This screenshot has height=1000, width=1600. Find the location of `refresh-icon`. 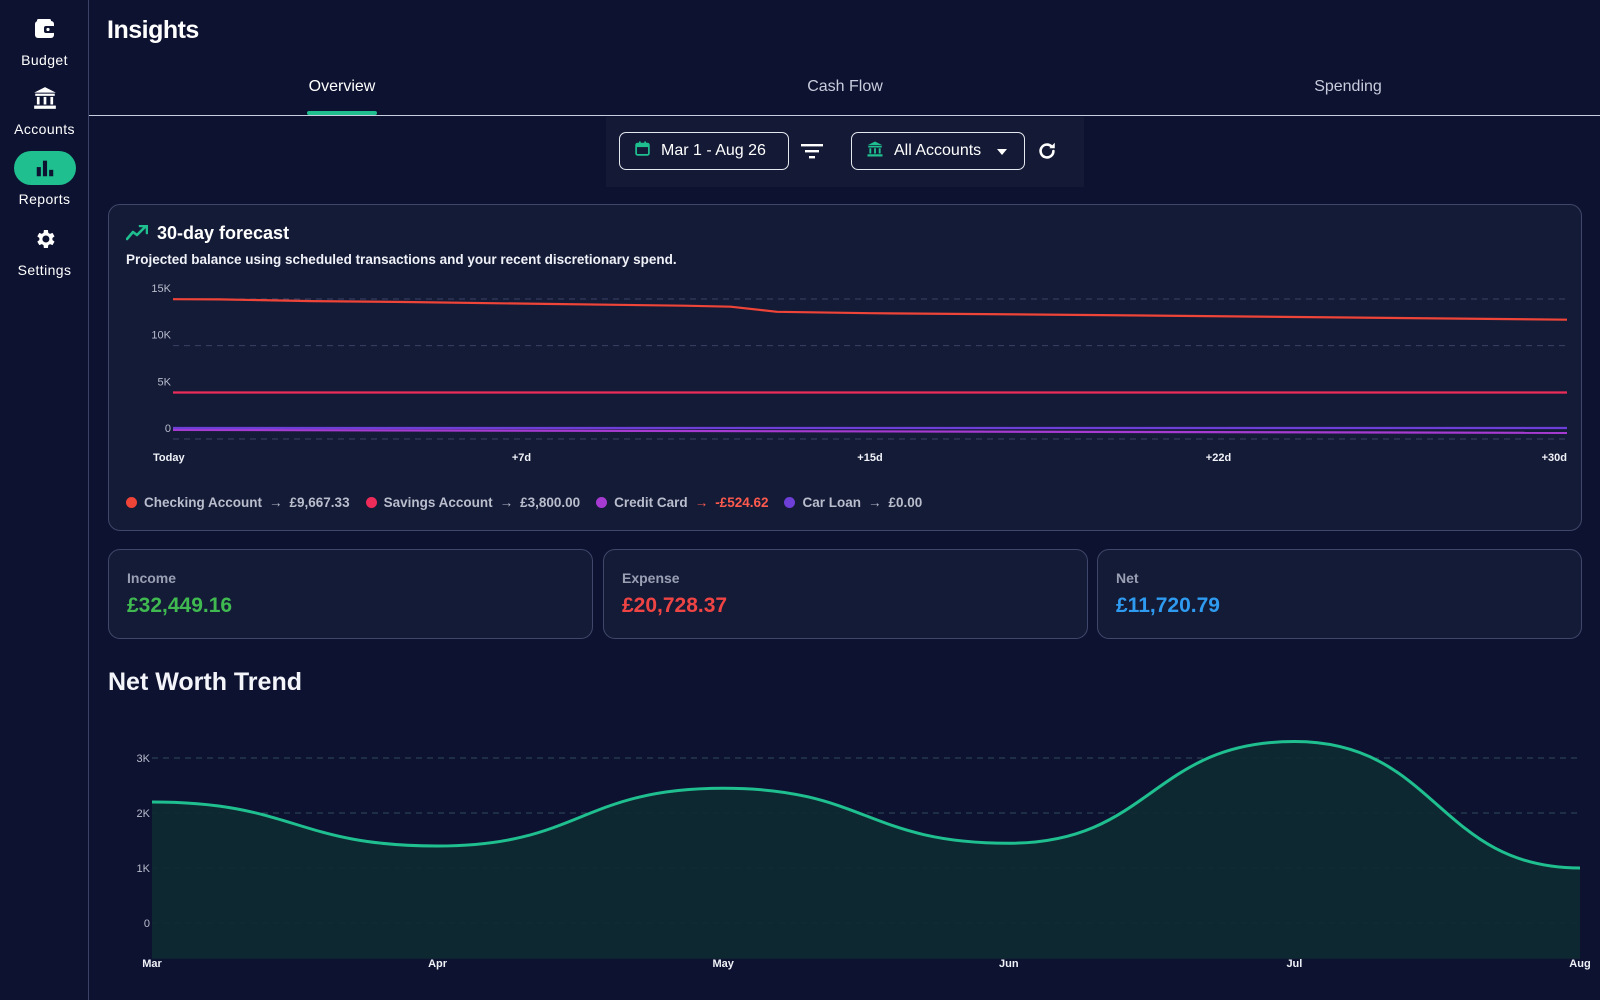

refresh-icon is located at coordinates (1047, 151).